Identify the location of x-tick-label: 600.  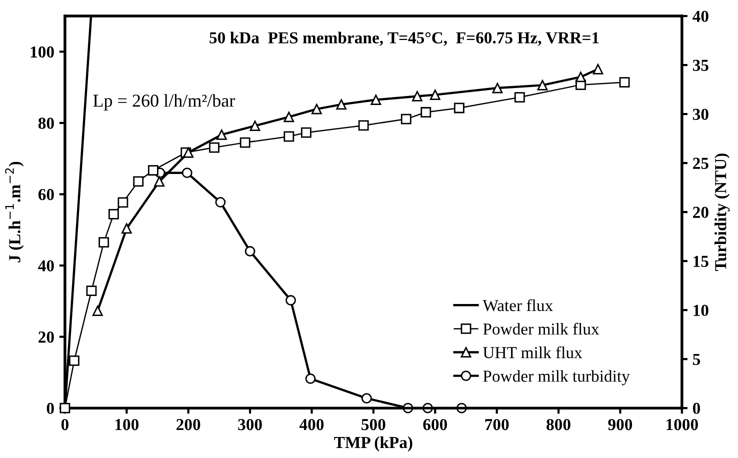
(435, 424).